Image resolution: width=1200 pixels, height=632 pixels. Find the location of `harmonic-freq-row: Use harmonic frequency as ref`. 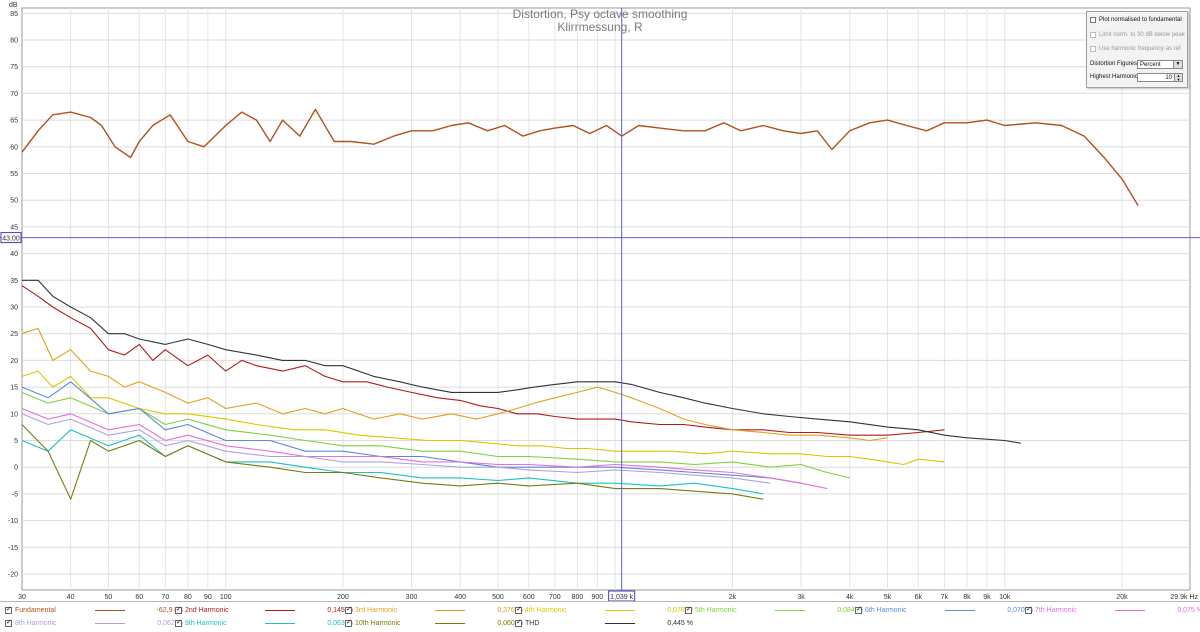

harmonic-freq-row: Use harmonic frequency as ref is located at coordinates (1135, 49).